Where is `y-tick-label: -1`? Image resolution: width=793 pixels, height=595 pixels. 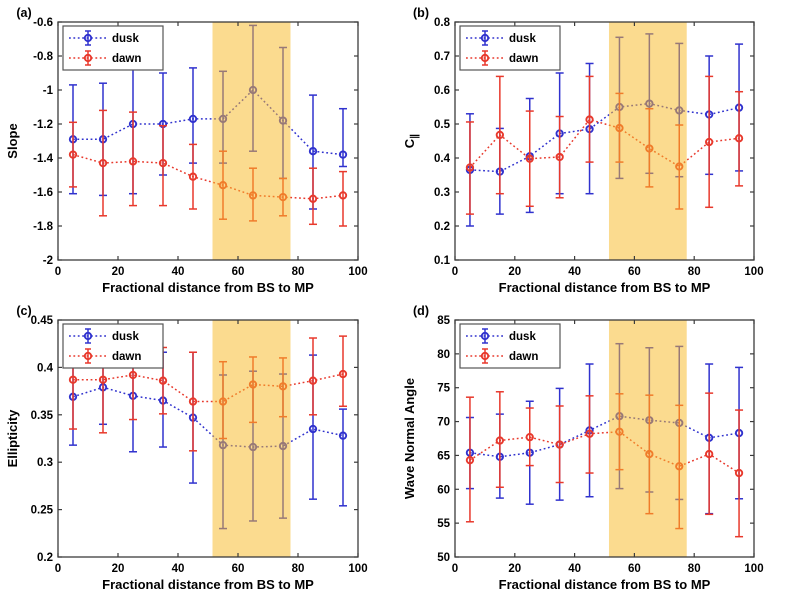 y-tick-label: -1 is located at coordinates (48, 91).